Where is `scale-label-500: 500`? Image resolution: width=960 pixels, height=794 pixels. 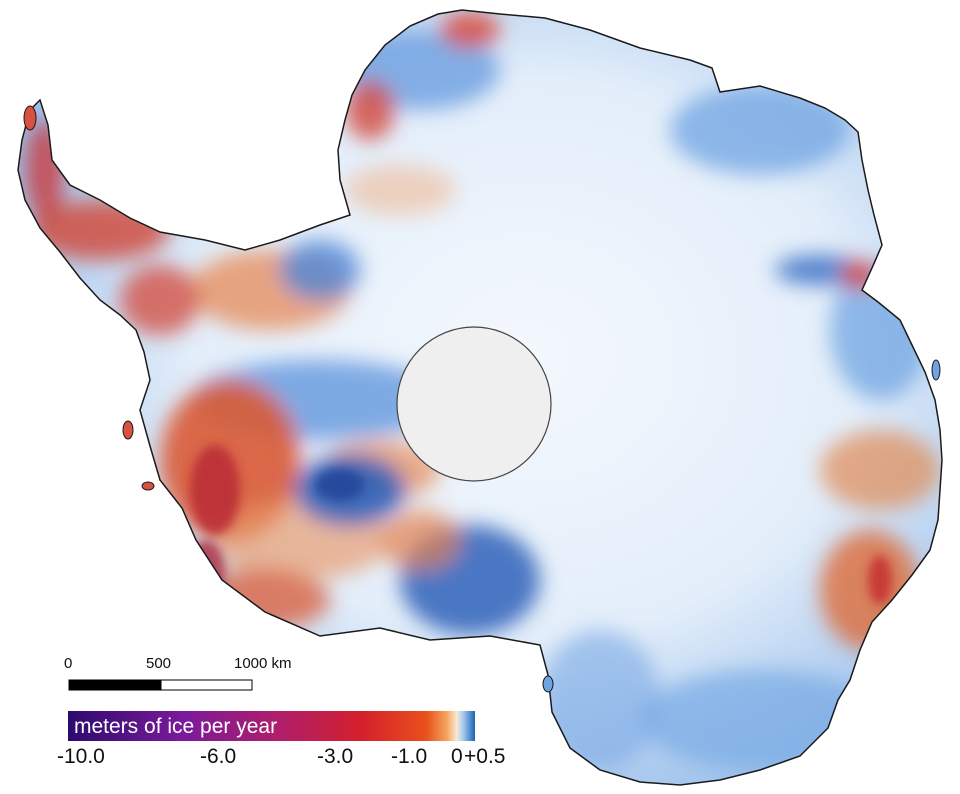 scale-label-500: 500 is located at coordinates (159, 663).